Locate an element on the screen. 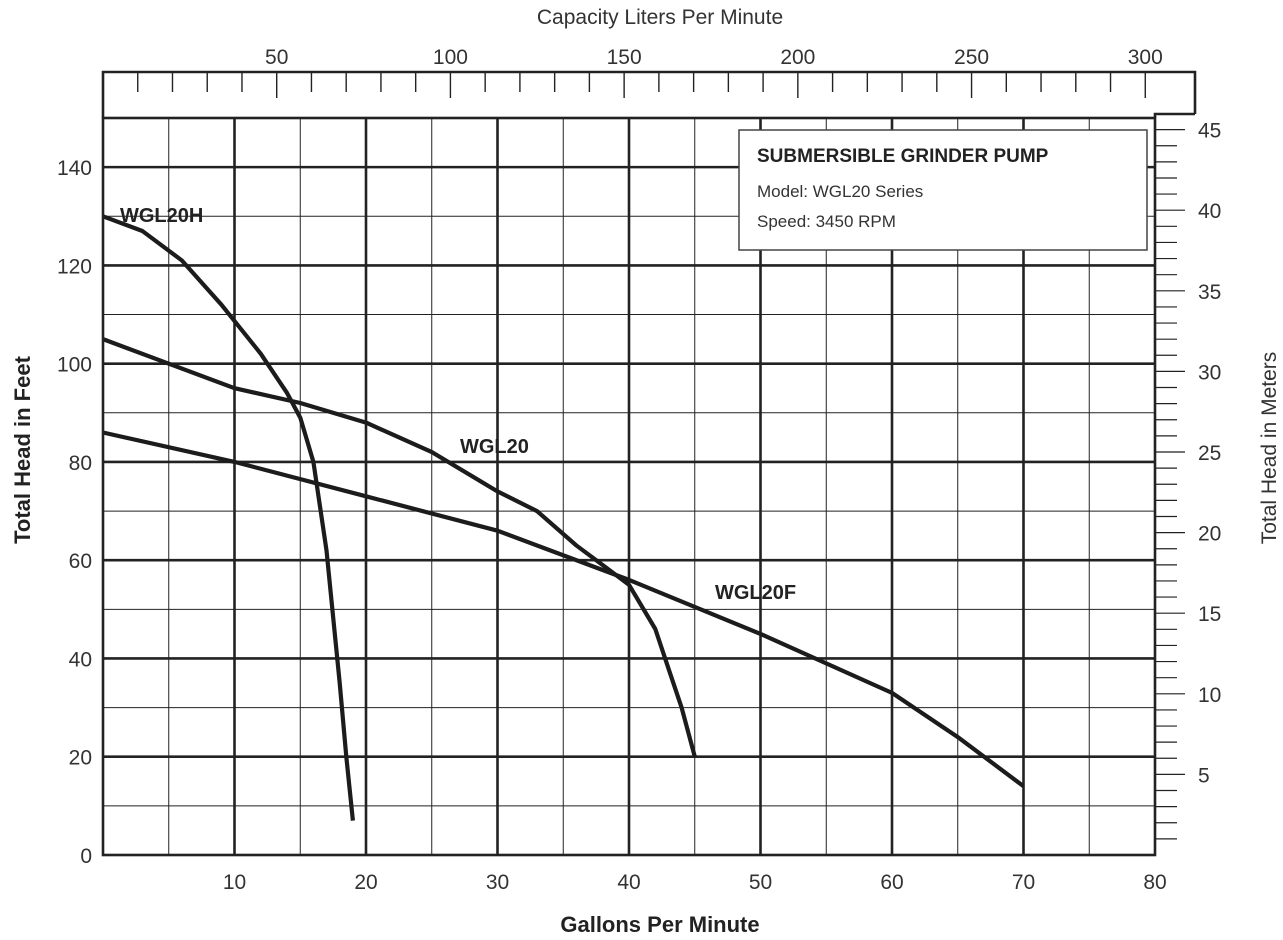  x-tick-label: 80 is located at coordinates (1154, 882).